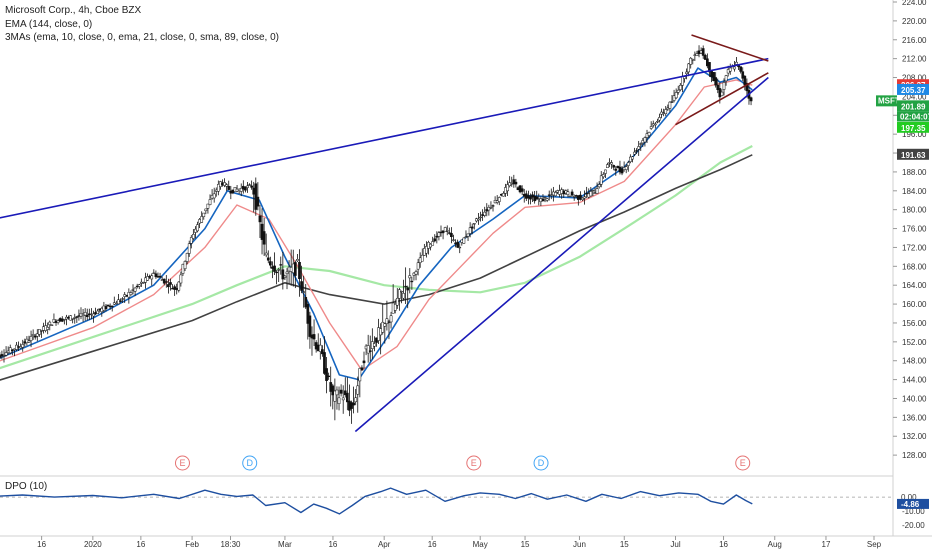  Describe the element at coordinates (73, 10) in the screenshot. I see `legend-symbol-title: Microsoft Corp., 4h, Cboe BZX` at that location.